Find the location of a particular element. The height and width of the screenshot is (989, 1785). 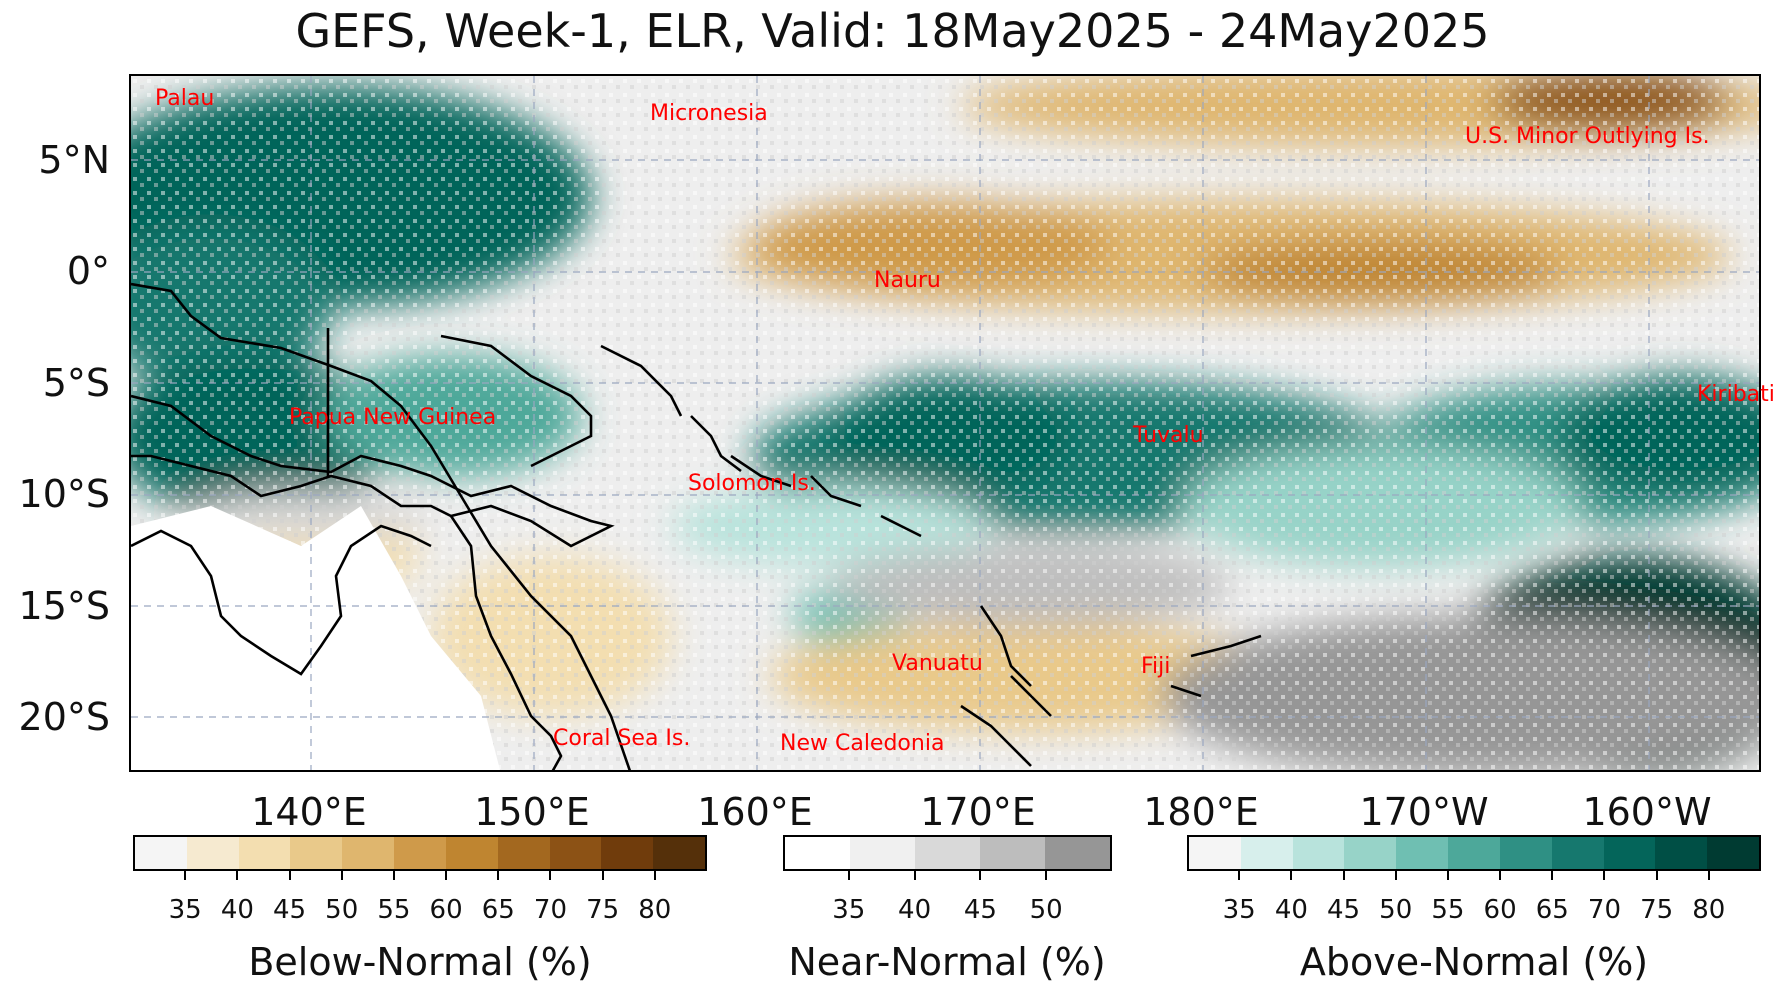

lat-label-20s: 20°S is located at coordinates (64, 717).